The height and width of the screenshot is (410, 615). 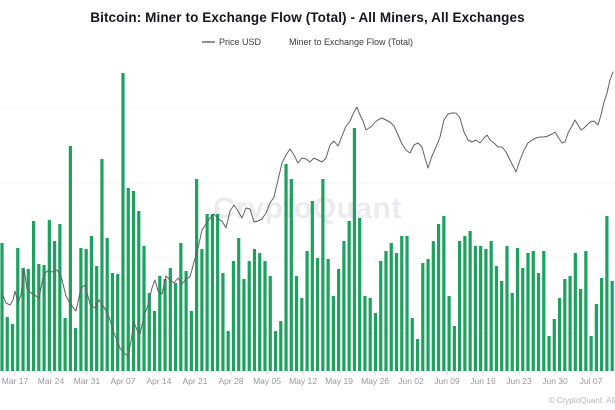 I want to click on svg-text: Mar 24, so click(x=51, y=381).